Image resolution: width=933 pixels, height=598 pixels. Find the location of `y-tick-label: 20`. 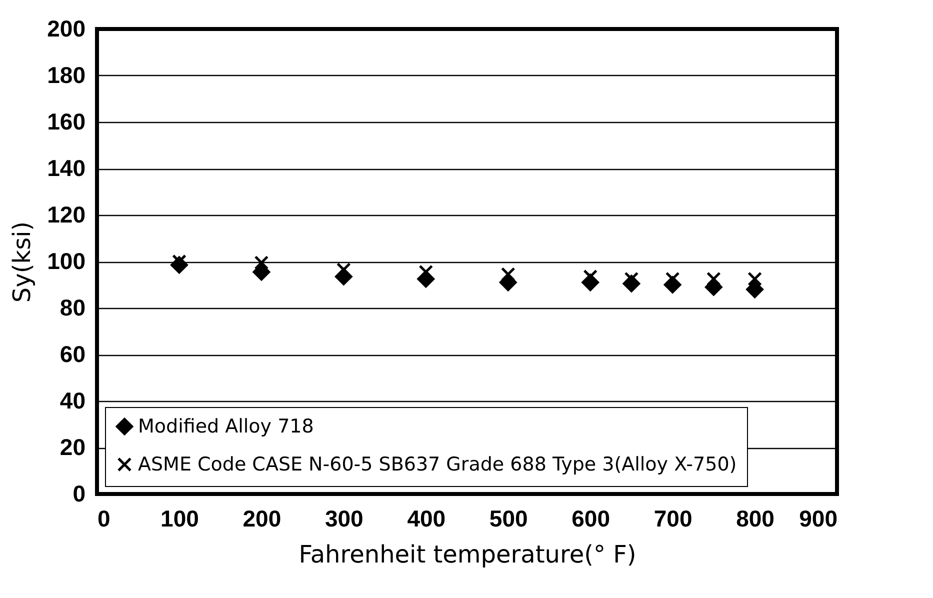

y-tick-label: 20 is located at coordinates (73, 447).